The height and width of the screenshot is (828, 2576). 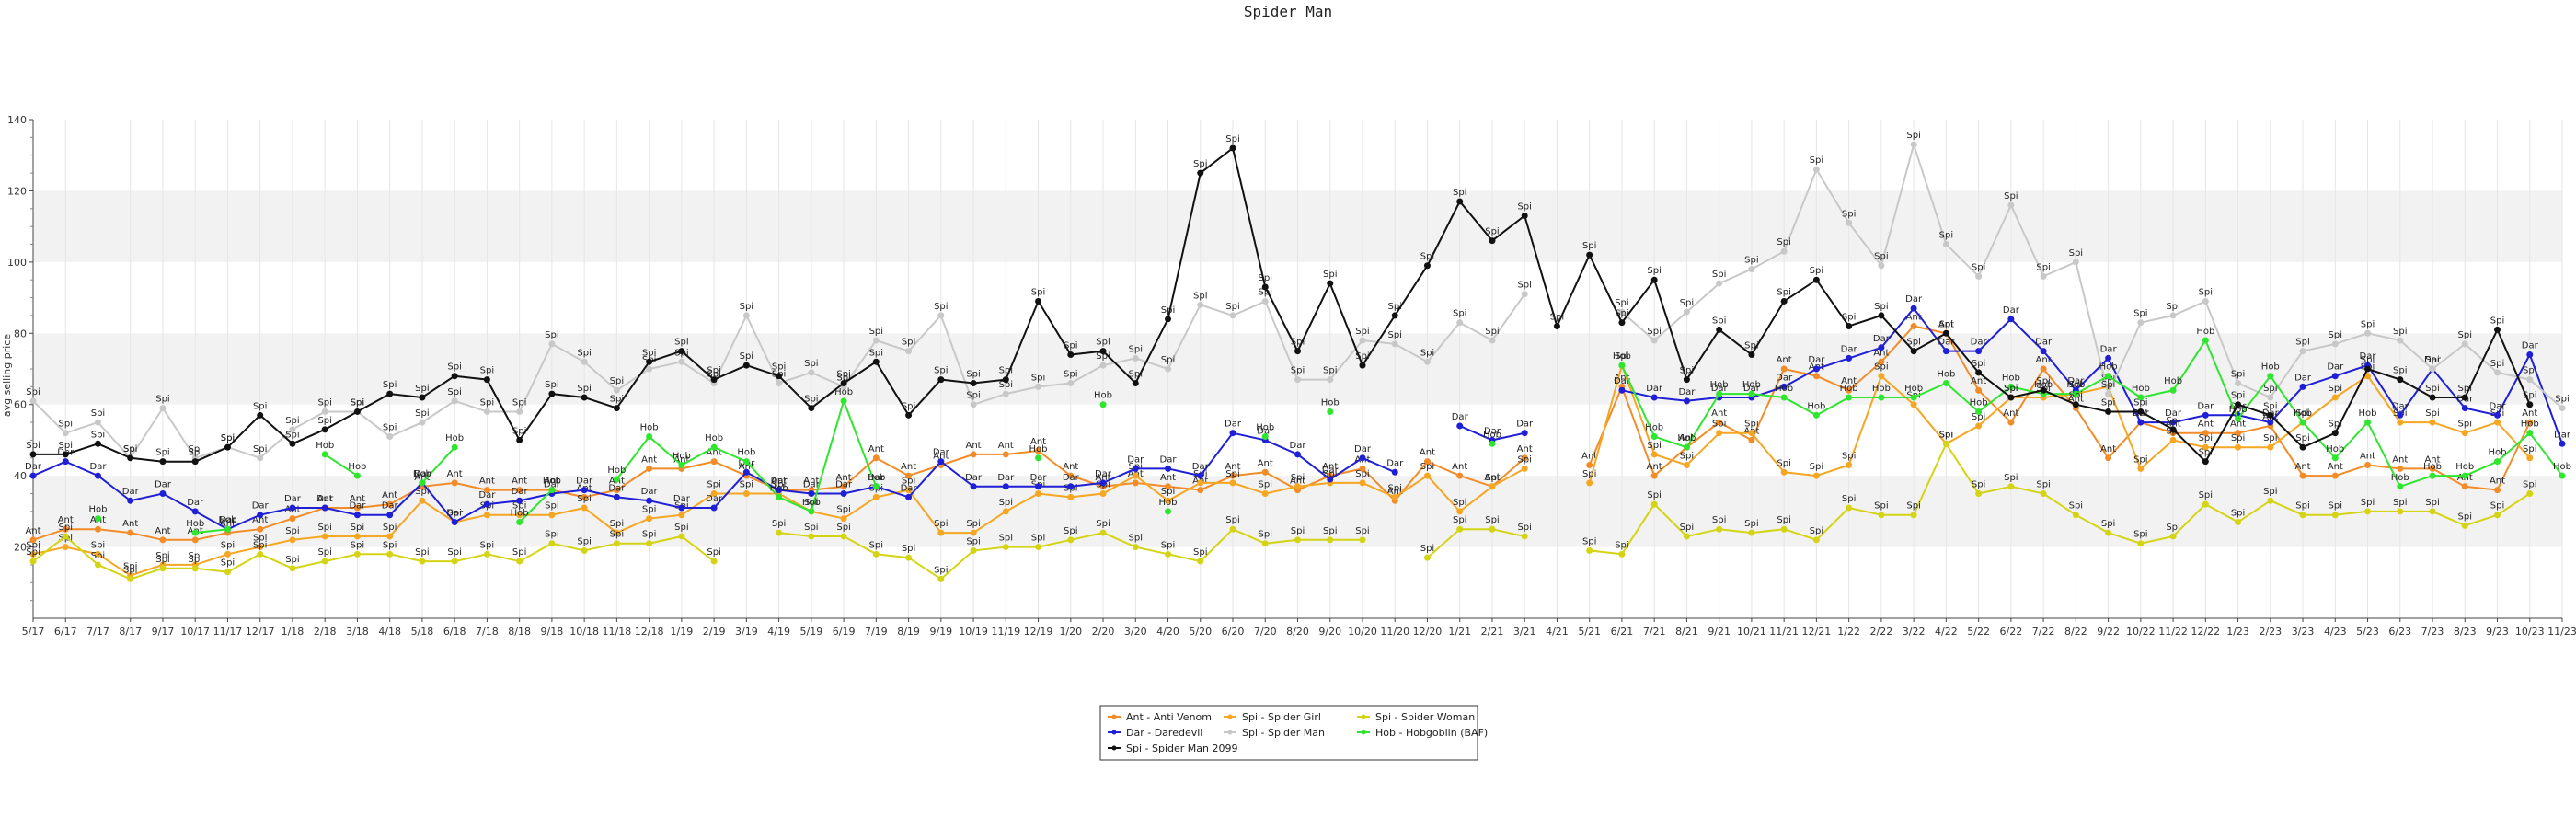 What do you see at coordinates (617, 632) in the screenshot?
I see `x-tick-label: 11/18` at bounding box center [617, 632].